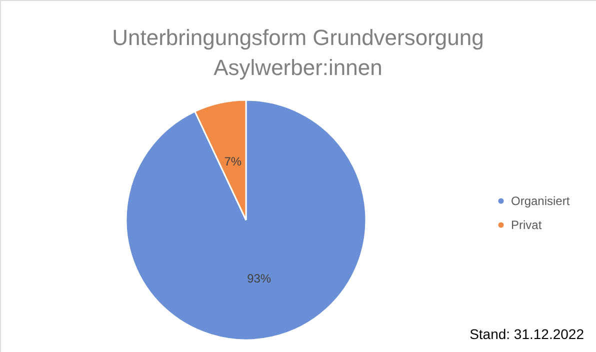 This screenshot has height=352, width=596. I want to click on text: Stand: 31.12.2022, so click(527, 334).